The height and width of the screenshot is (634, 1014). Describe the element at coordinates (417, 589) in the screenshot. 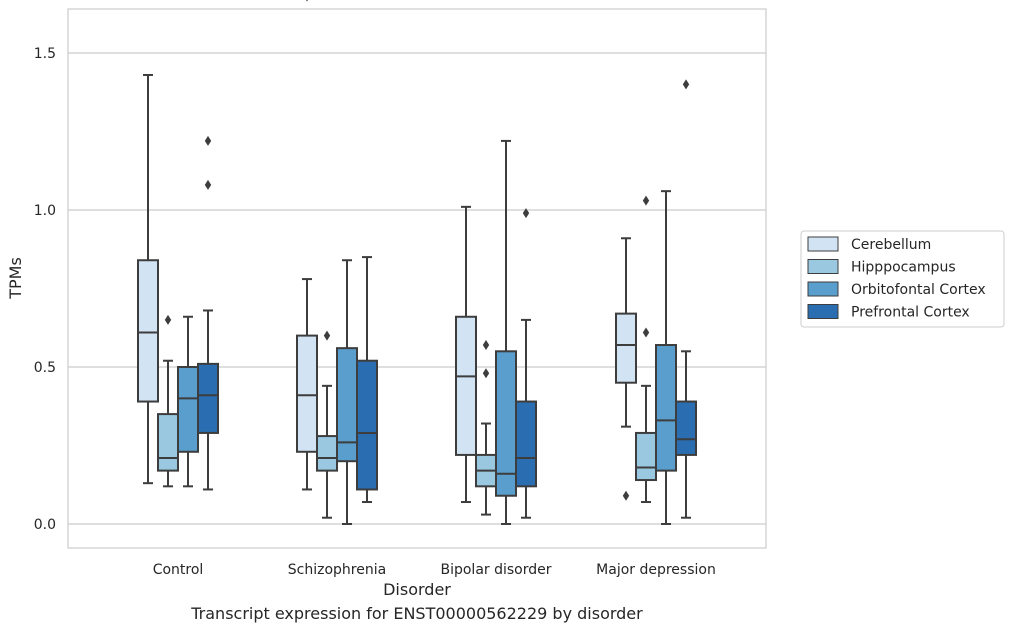

I see `x-axis-label: Disorder` at that location.